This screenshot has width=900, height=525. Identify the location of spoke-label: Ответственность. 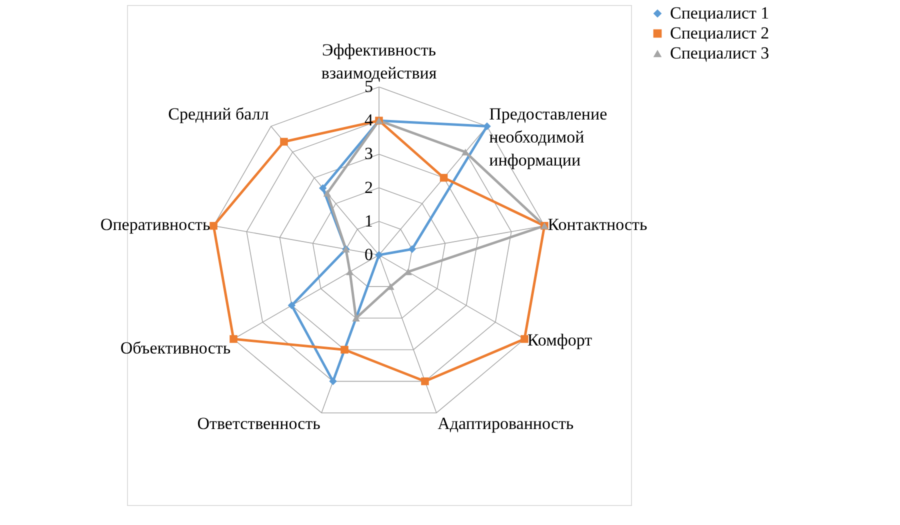
(259, 424).